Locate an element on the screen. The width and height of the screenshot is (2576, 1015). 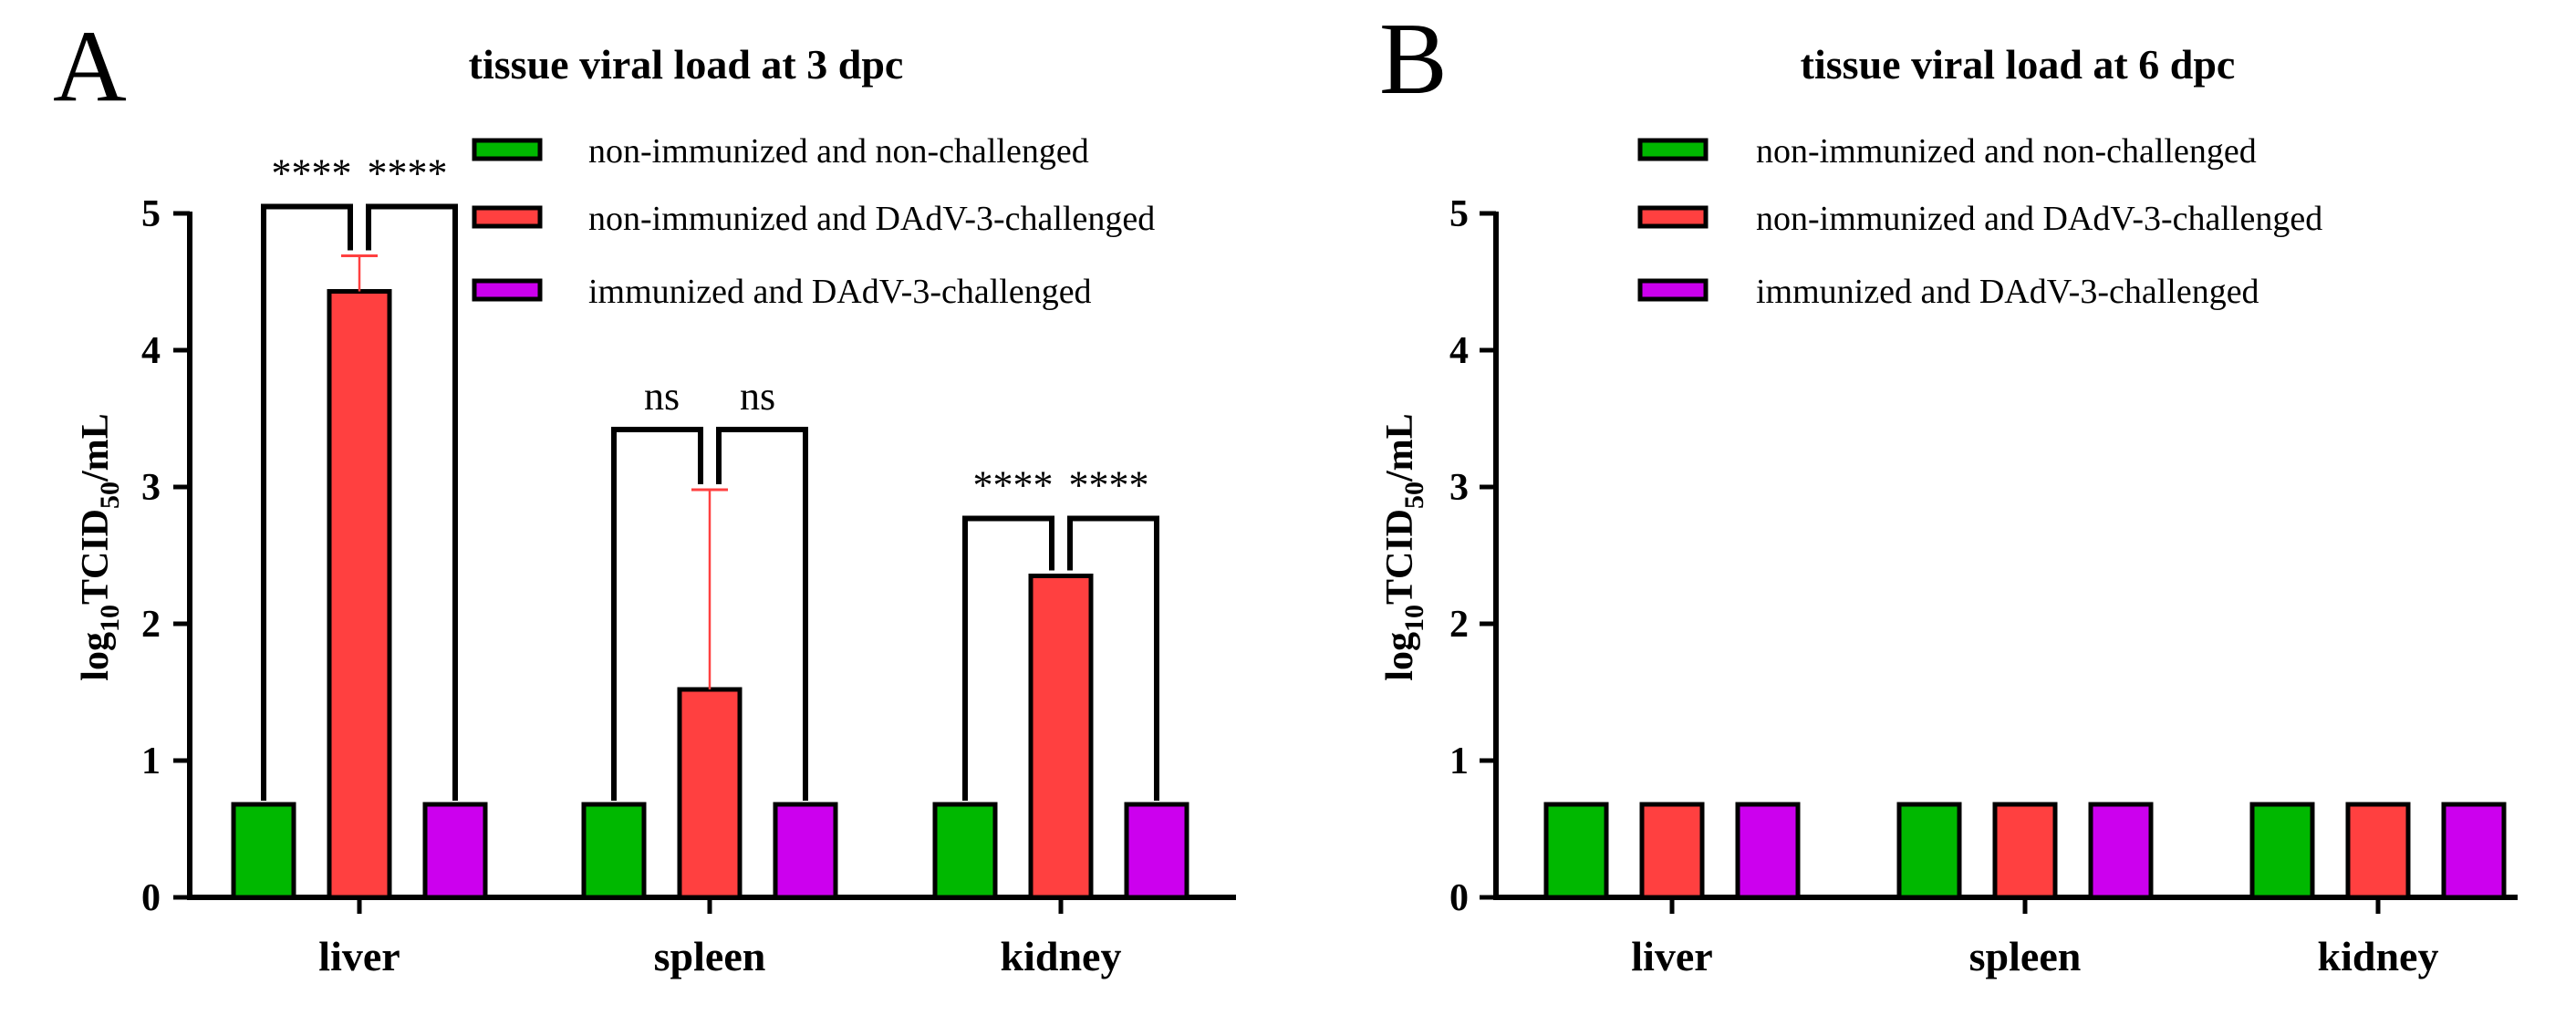
significance-label-left-kidney: **** is located at coordinates (1013, 485).